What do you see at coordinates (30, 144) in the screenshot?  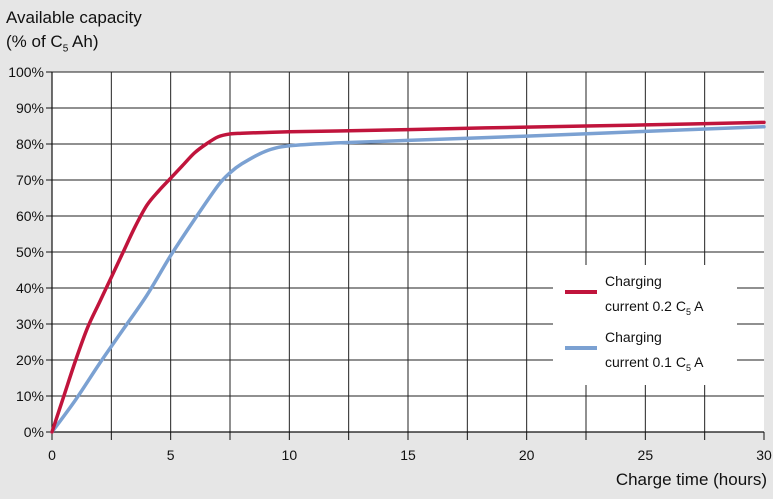 I see `y-tick-label: 80%` at bounding box center [30, 144].